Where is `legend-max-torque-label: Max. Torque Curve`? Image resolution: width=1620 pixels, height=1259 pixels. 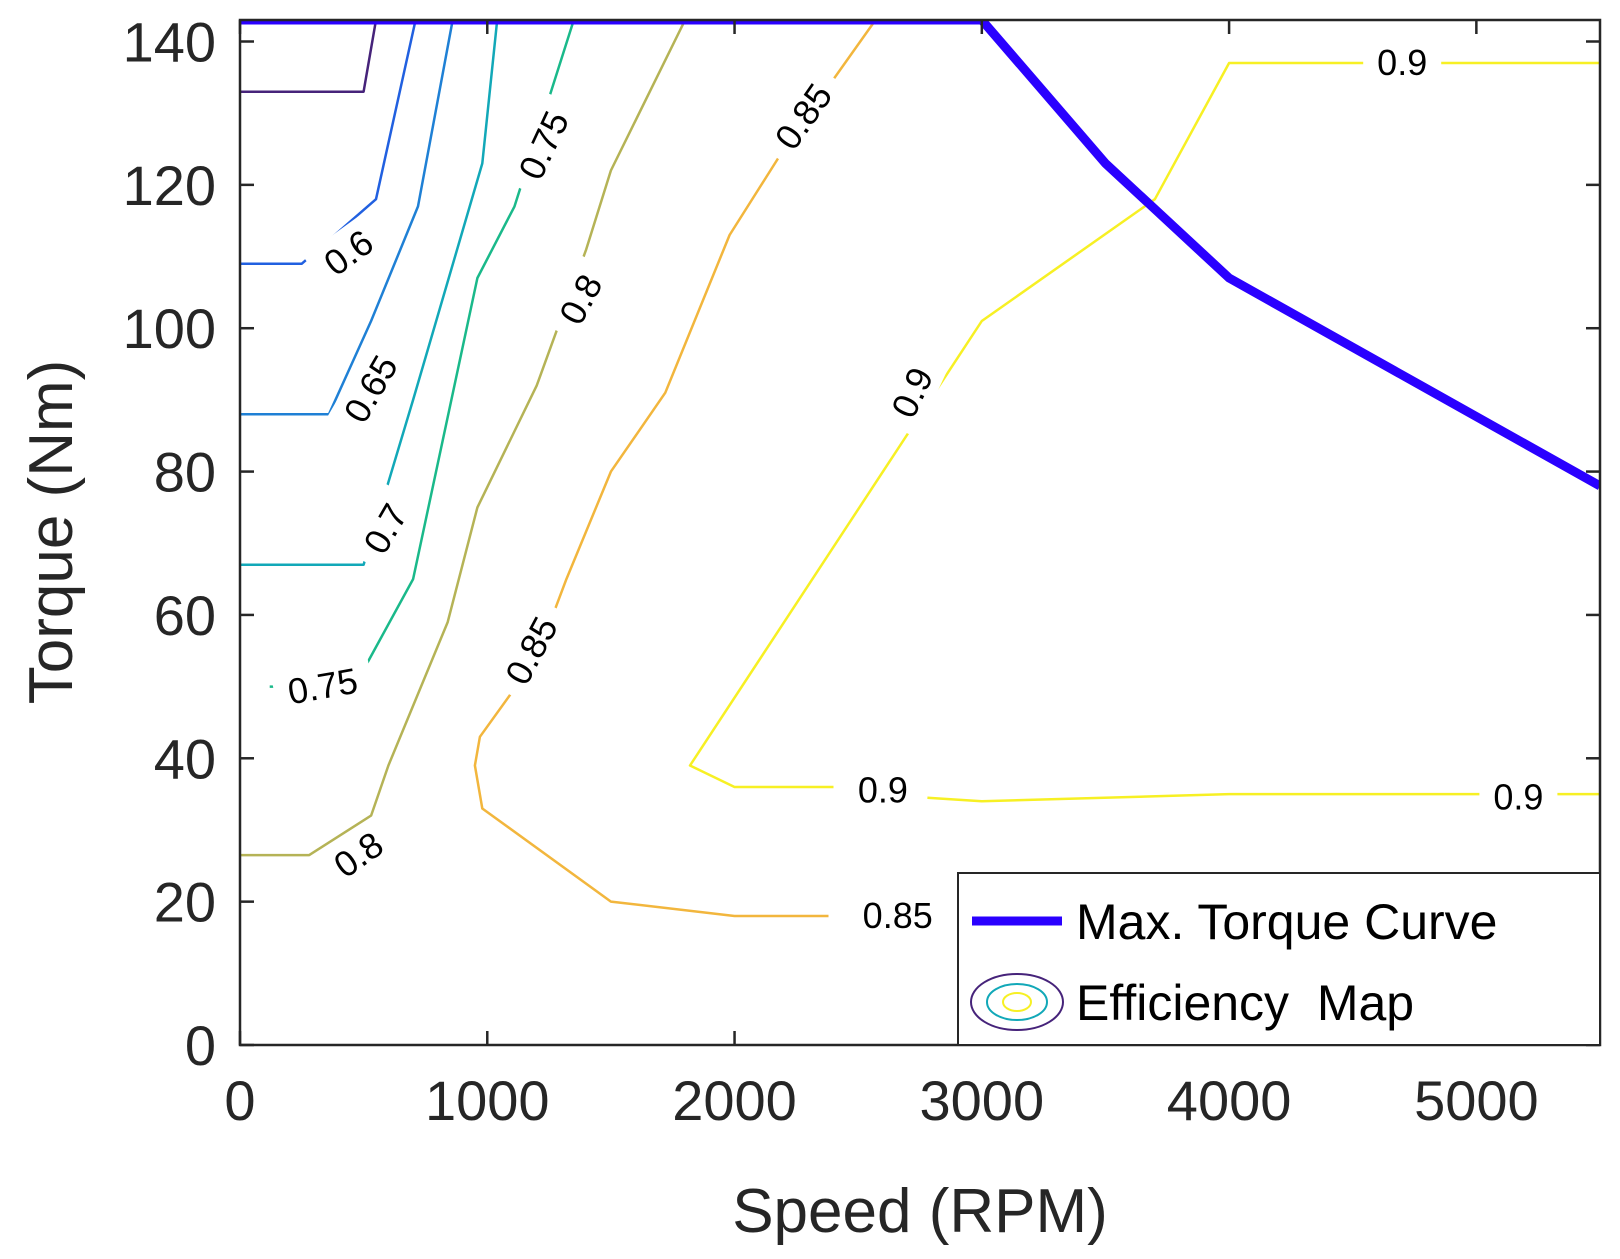 legend-max-torque-label: Max. Torque Curve is located at coordinates (1286, 922).